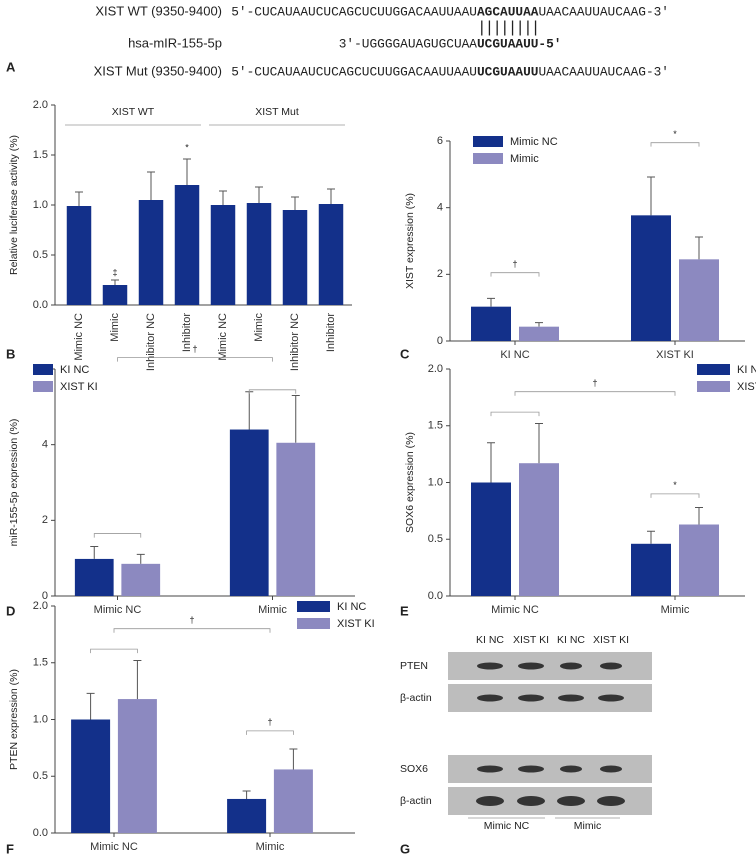  I want to click on group-label: XIST Mut, so click(277, 112).